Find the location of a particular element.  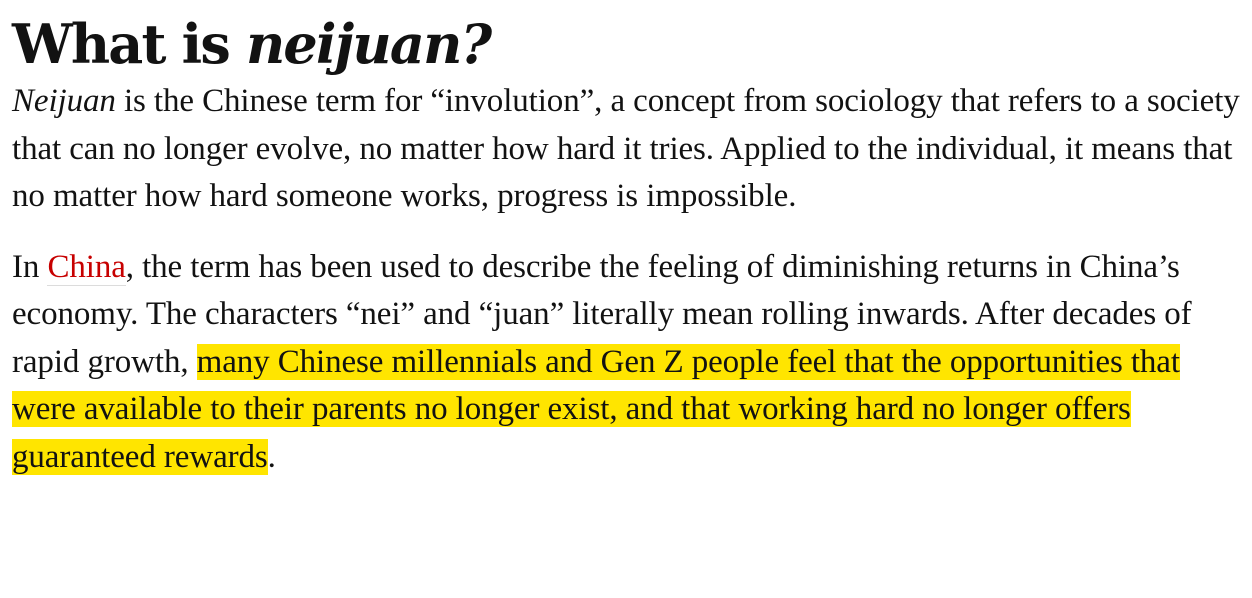

heading-emphasis: neijuan? is located at coordinates (368, 44).